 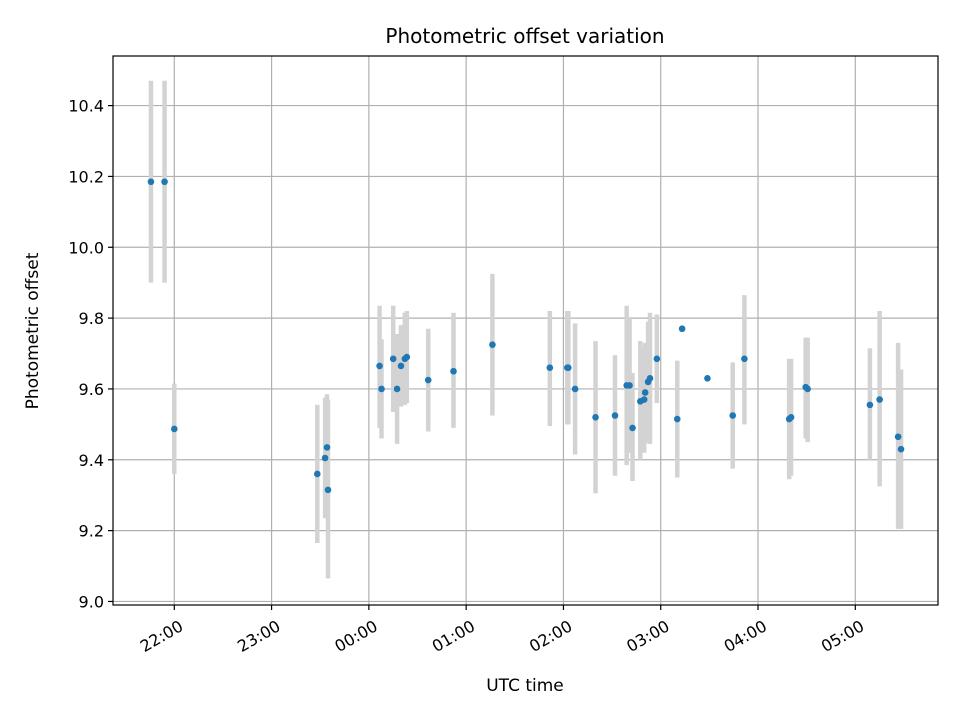 What do you see at coordinates (745, 636) in the screenshot?
I see `x-tick-label: 04:00` at bounding box center [745, 636].